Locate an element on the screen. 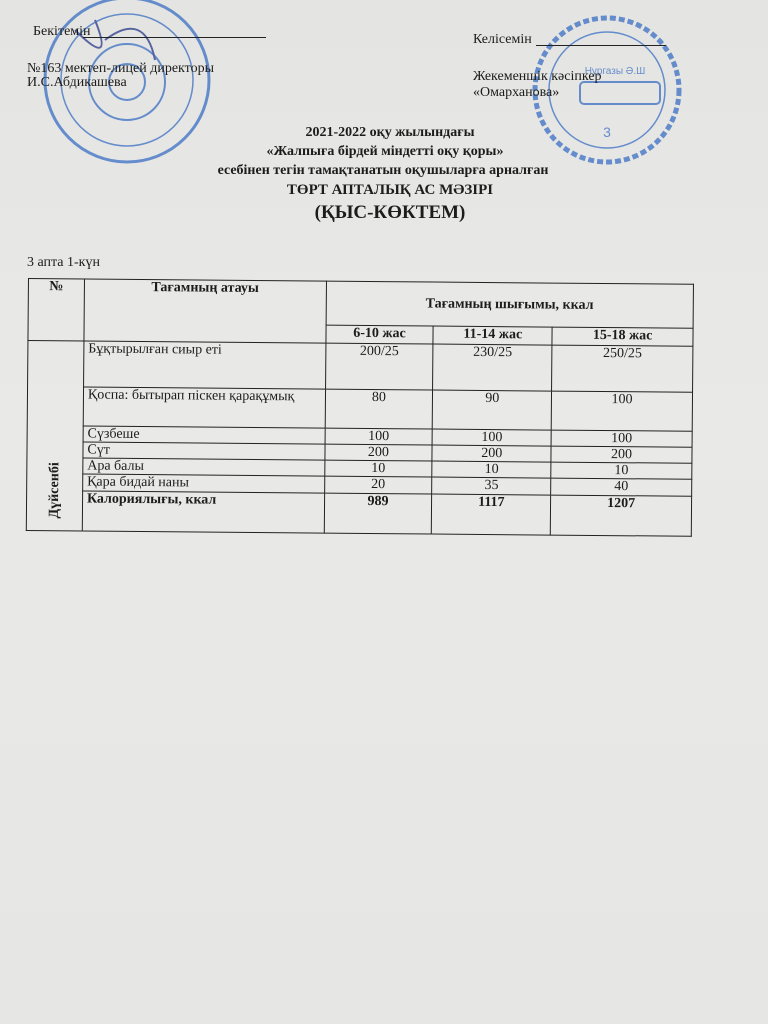  value-cell: 250/25 is located at coordinates (622, 369).